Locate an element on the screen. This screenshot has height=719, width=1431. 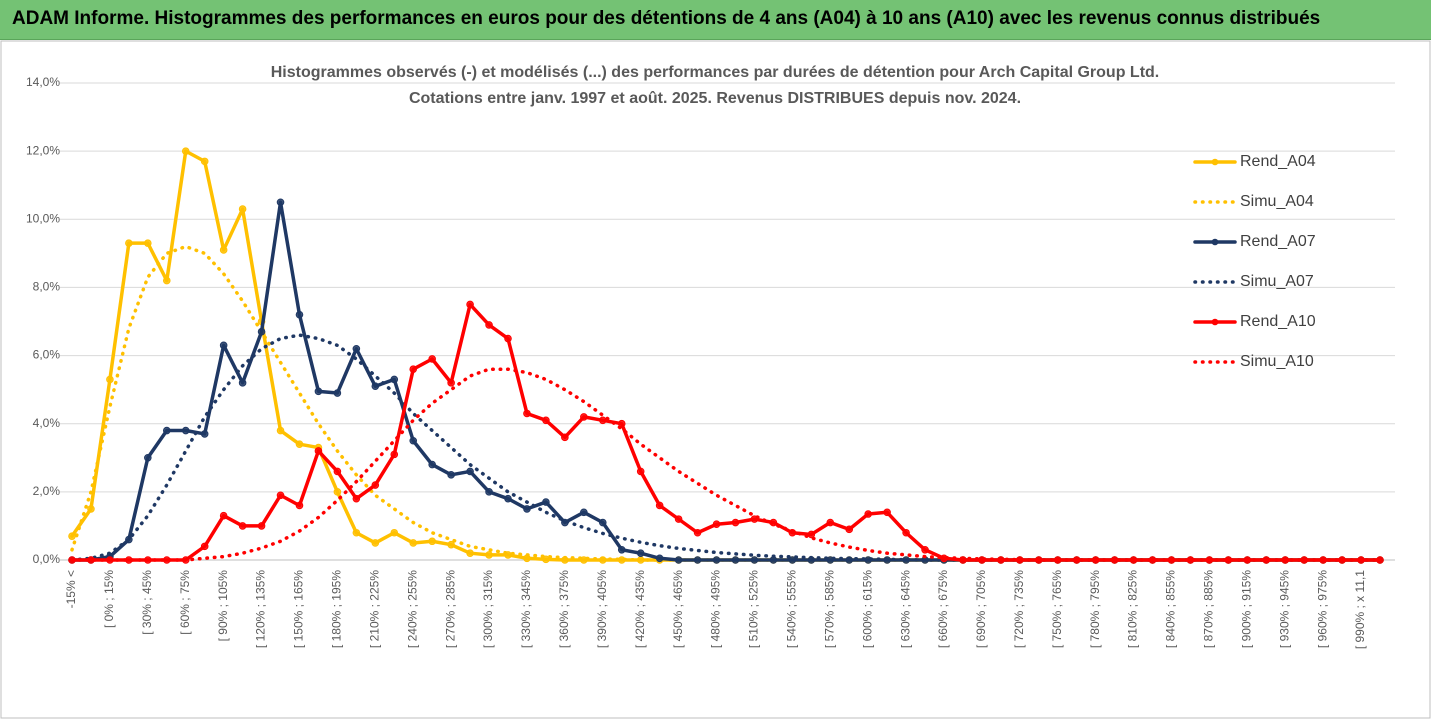
x-tick-label: [ 390% ; 405% is located at coordinates (602, 609).